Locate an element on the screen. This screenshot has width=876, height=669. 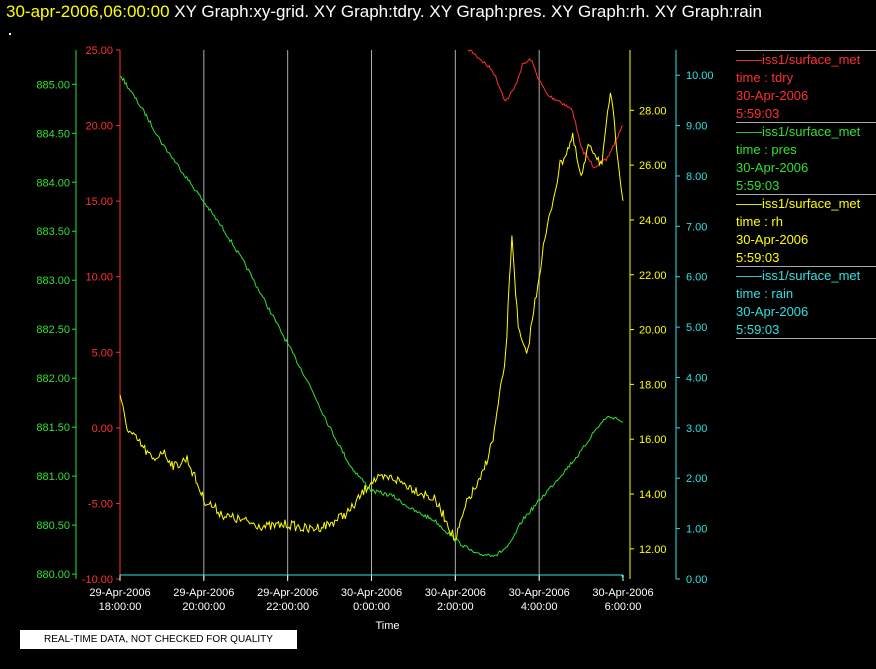
x-tick-label-time: 18:00:00 is located at coordinates (120, 607).